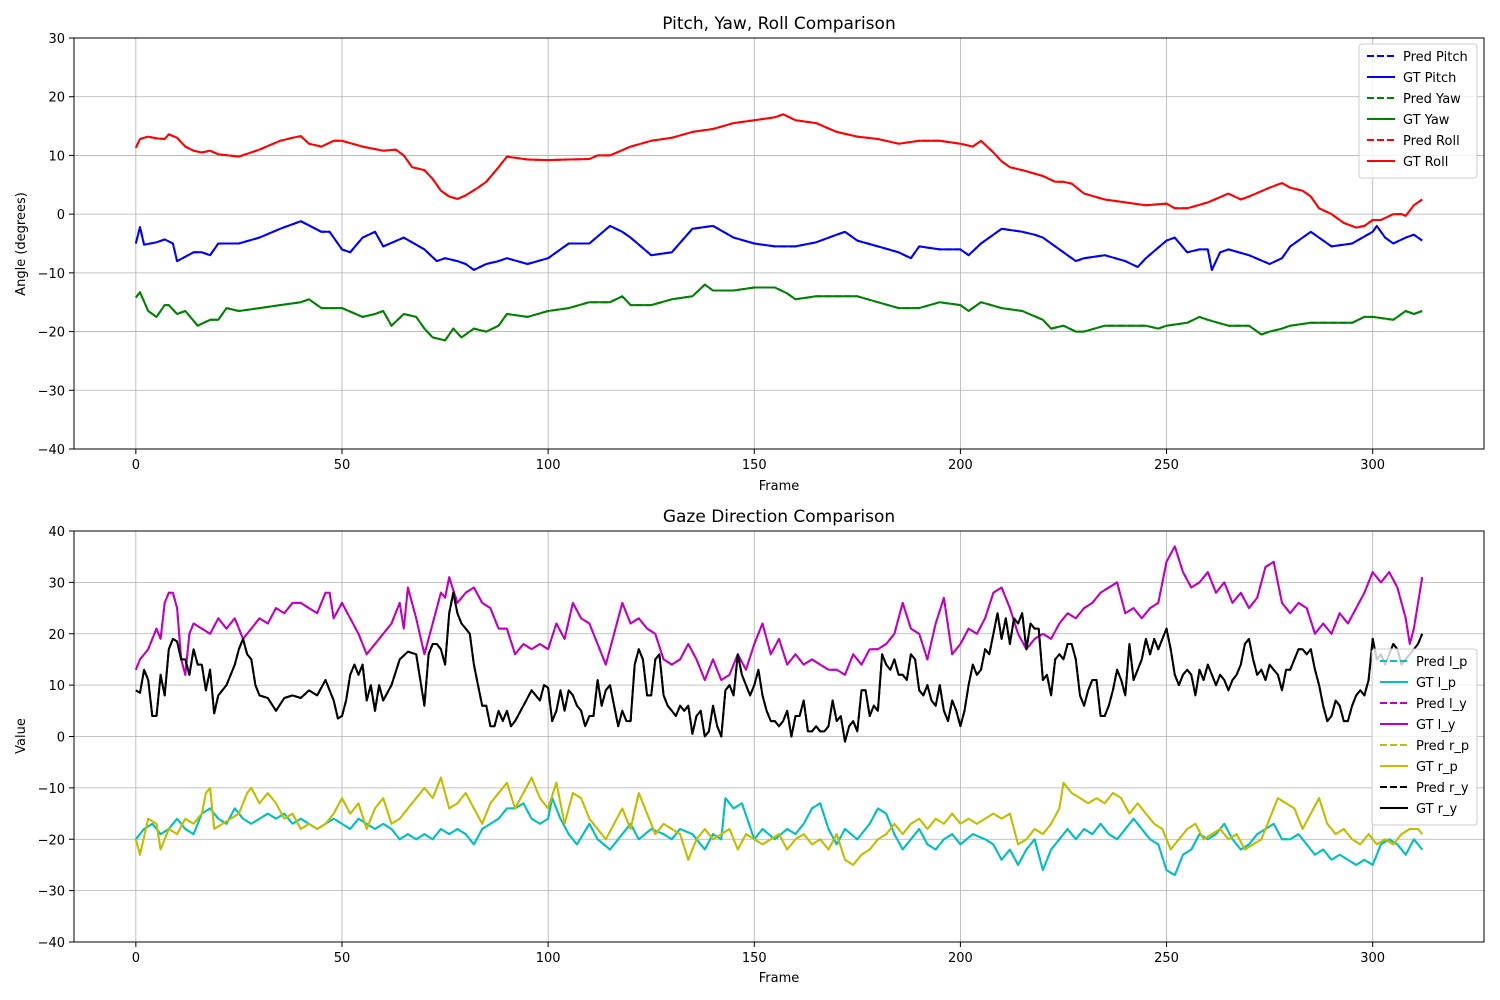 This screenshot has width=1500, height=1000. Describe the element at coordinates (1431, 141) in the screenshot. I see `legend-label: Pred Roll` at that location.